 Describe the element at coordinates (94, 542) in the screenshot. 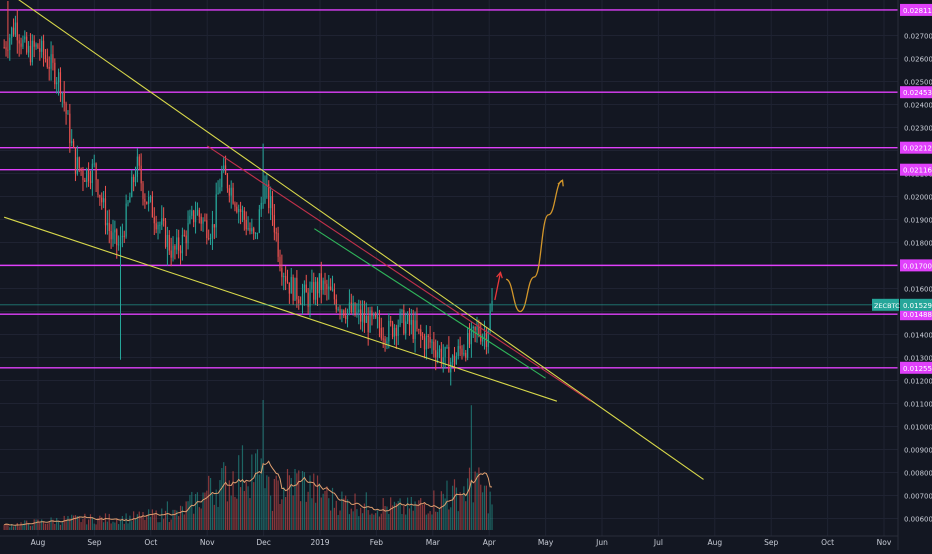

I see `time-tick-label: Sep` at that location.